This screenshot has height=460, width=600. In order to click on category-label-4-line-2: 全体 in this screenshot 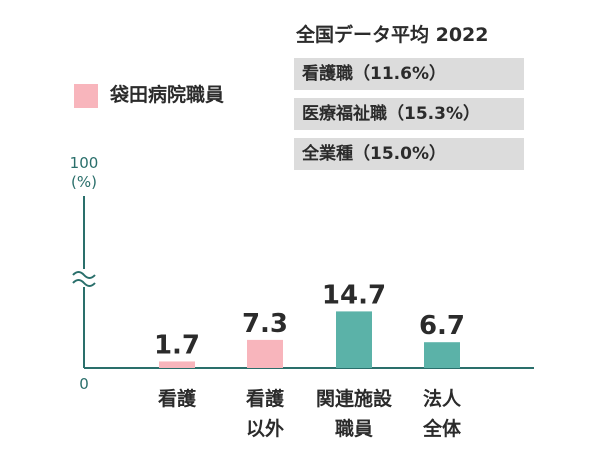, I will do `click(442, 428)`.